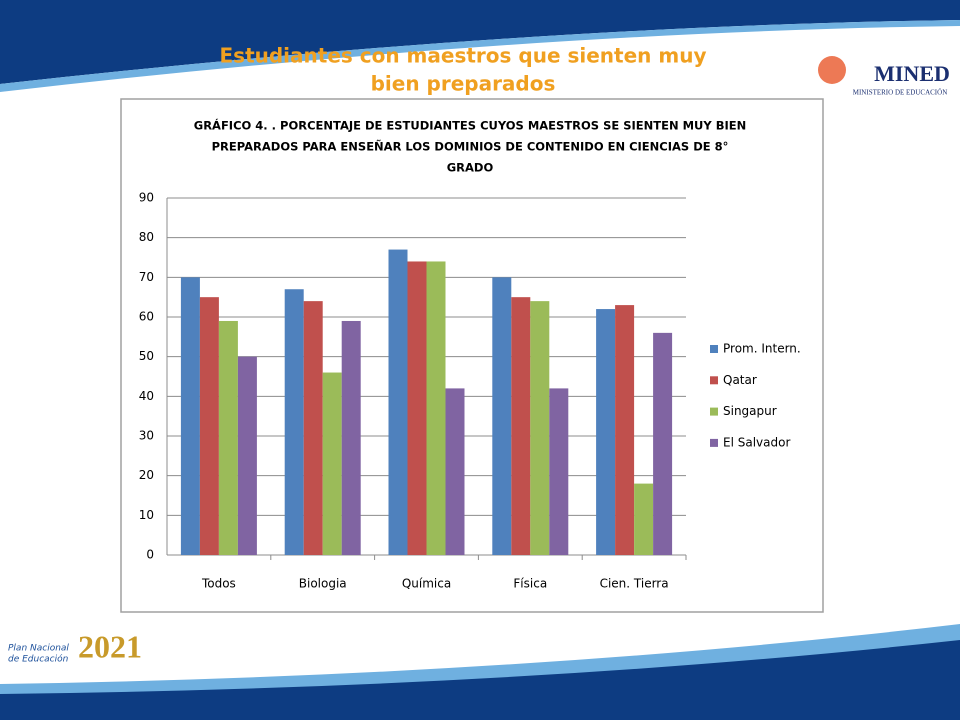 This screenshot has height=720, width=960. What do you see at coordinates (146, 198) in the screenshot?
I see `y-tick-label: 90` at bounding box center [146, 198].